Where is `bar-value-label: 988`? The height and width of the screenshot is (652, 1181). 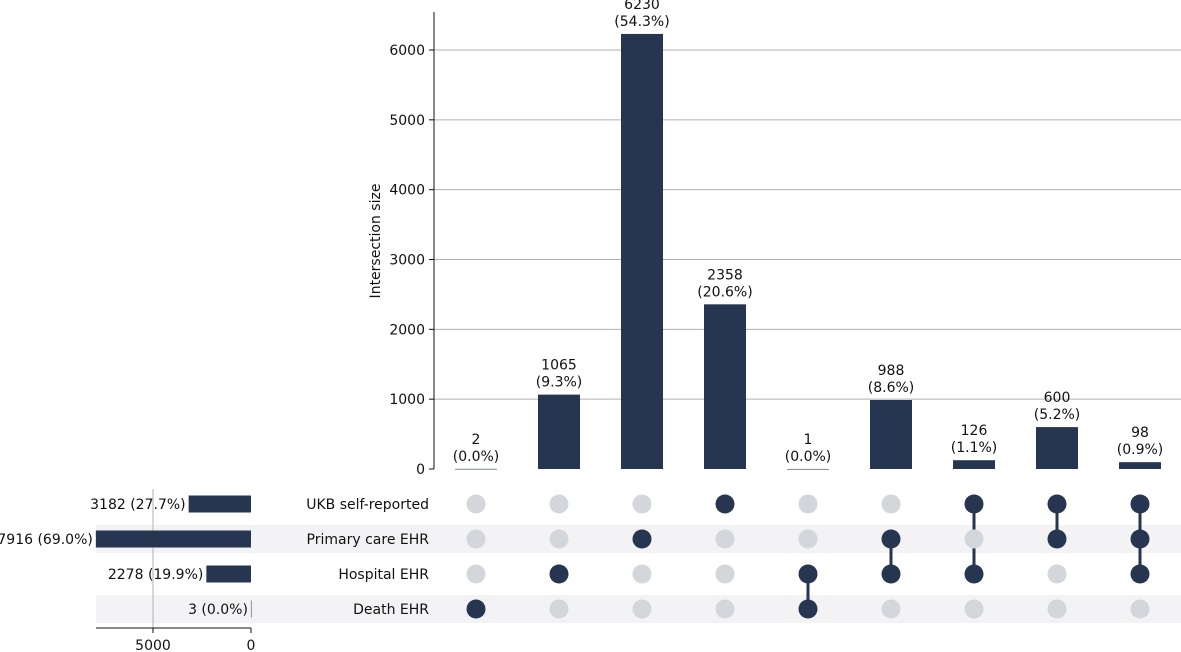 bar-value-label: 988 is located at coordinates (891, 371).